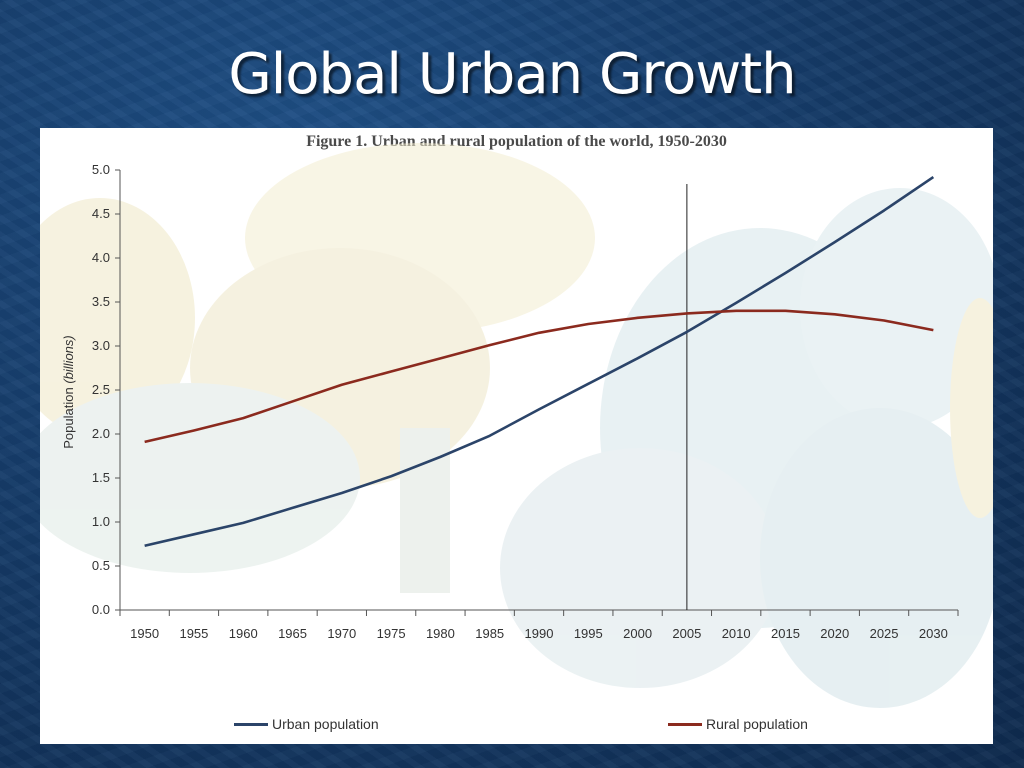 Image resolution: width=1024 pixels, height=768 pixels. What do you see at coordinates (193, 633) in the screenshot?
I see `x-tick-label: 1955` at bounding box center [193, 633].